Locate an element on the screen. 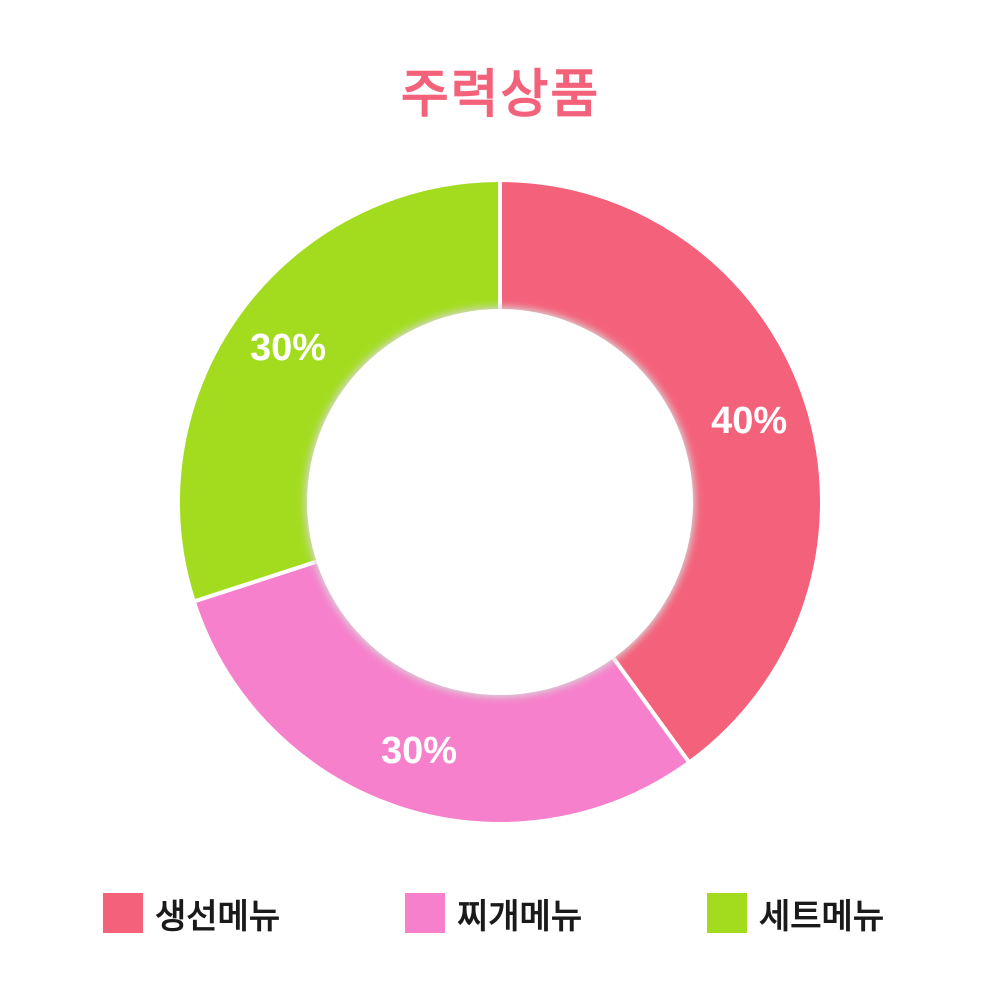  legend-label-2: 세트메뉴 is located at coordinates (822, 916).